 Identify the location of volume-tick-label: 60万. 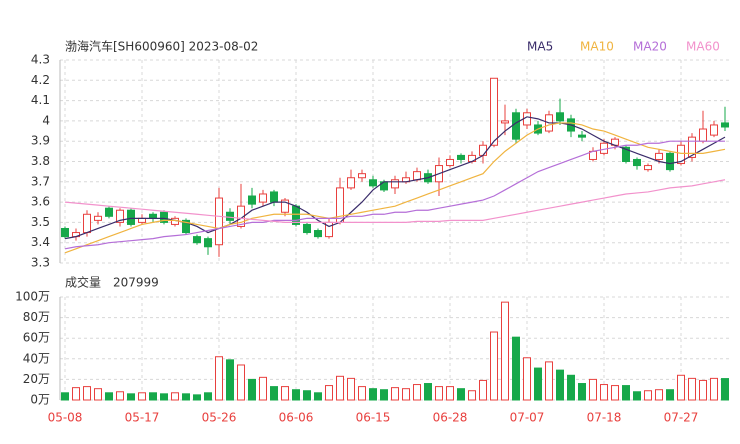
(36, 338).